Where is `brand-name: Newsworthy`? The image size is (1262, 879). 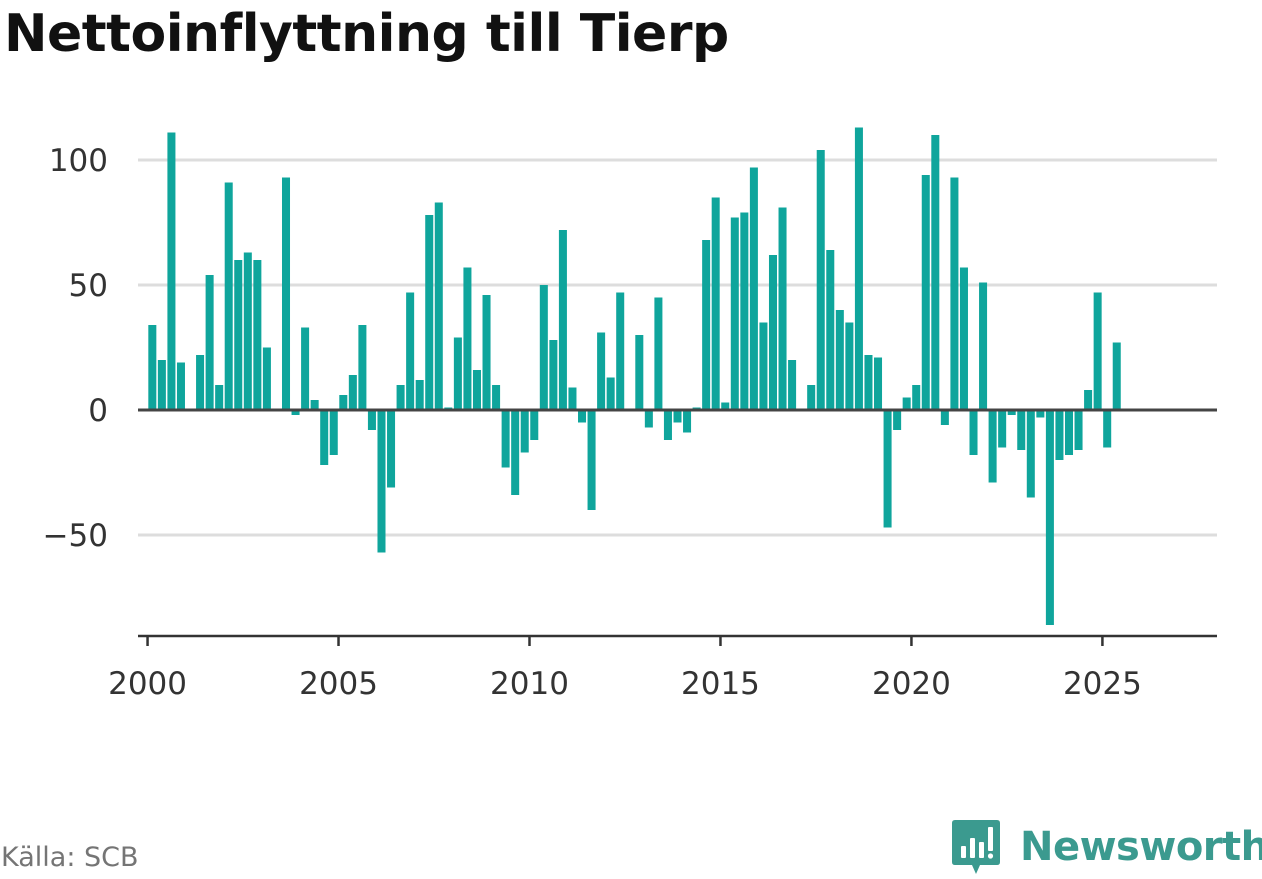
brand-name: Newsworthy is located at coordinates (1141, 847).